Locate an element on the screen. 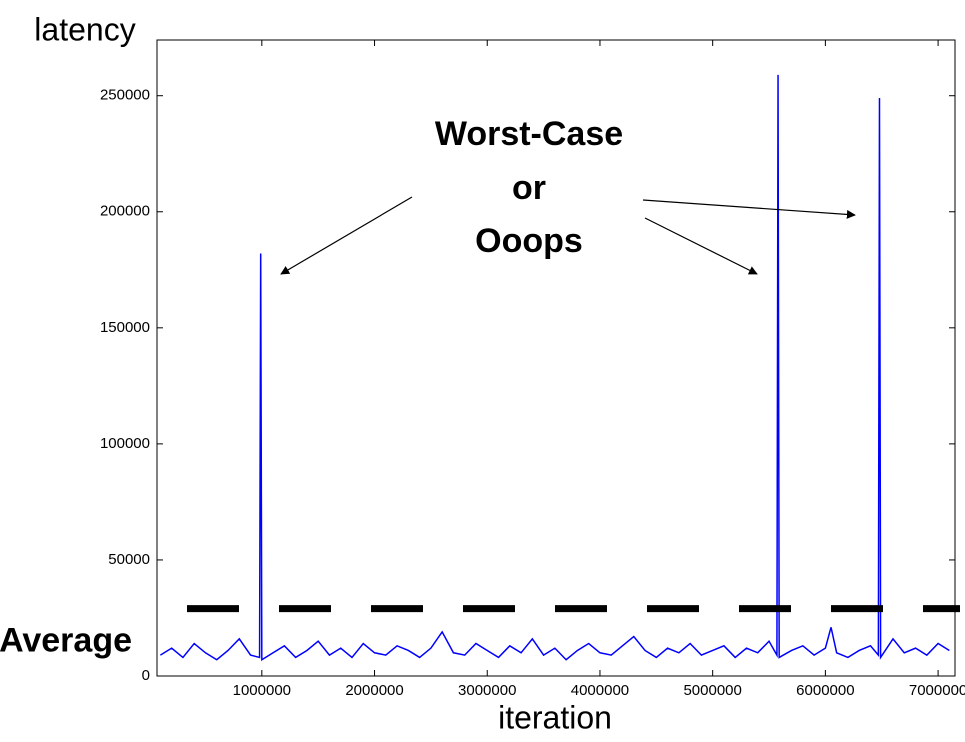 The image size is (965, 742). x-tick-label: 2000000 is located at coordinates (374, 690).